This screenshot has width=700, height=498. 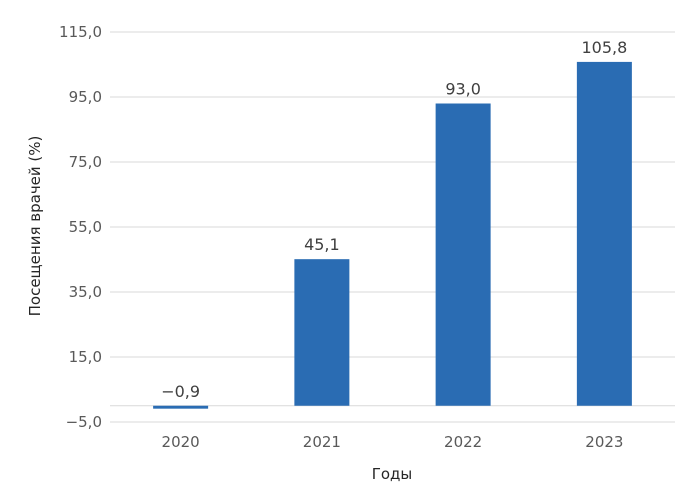 I want to click on y-tick-label: 75,0, so click(x=85, y=162).